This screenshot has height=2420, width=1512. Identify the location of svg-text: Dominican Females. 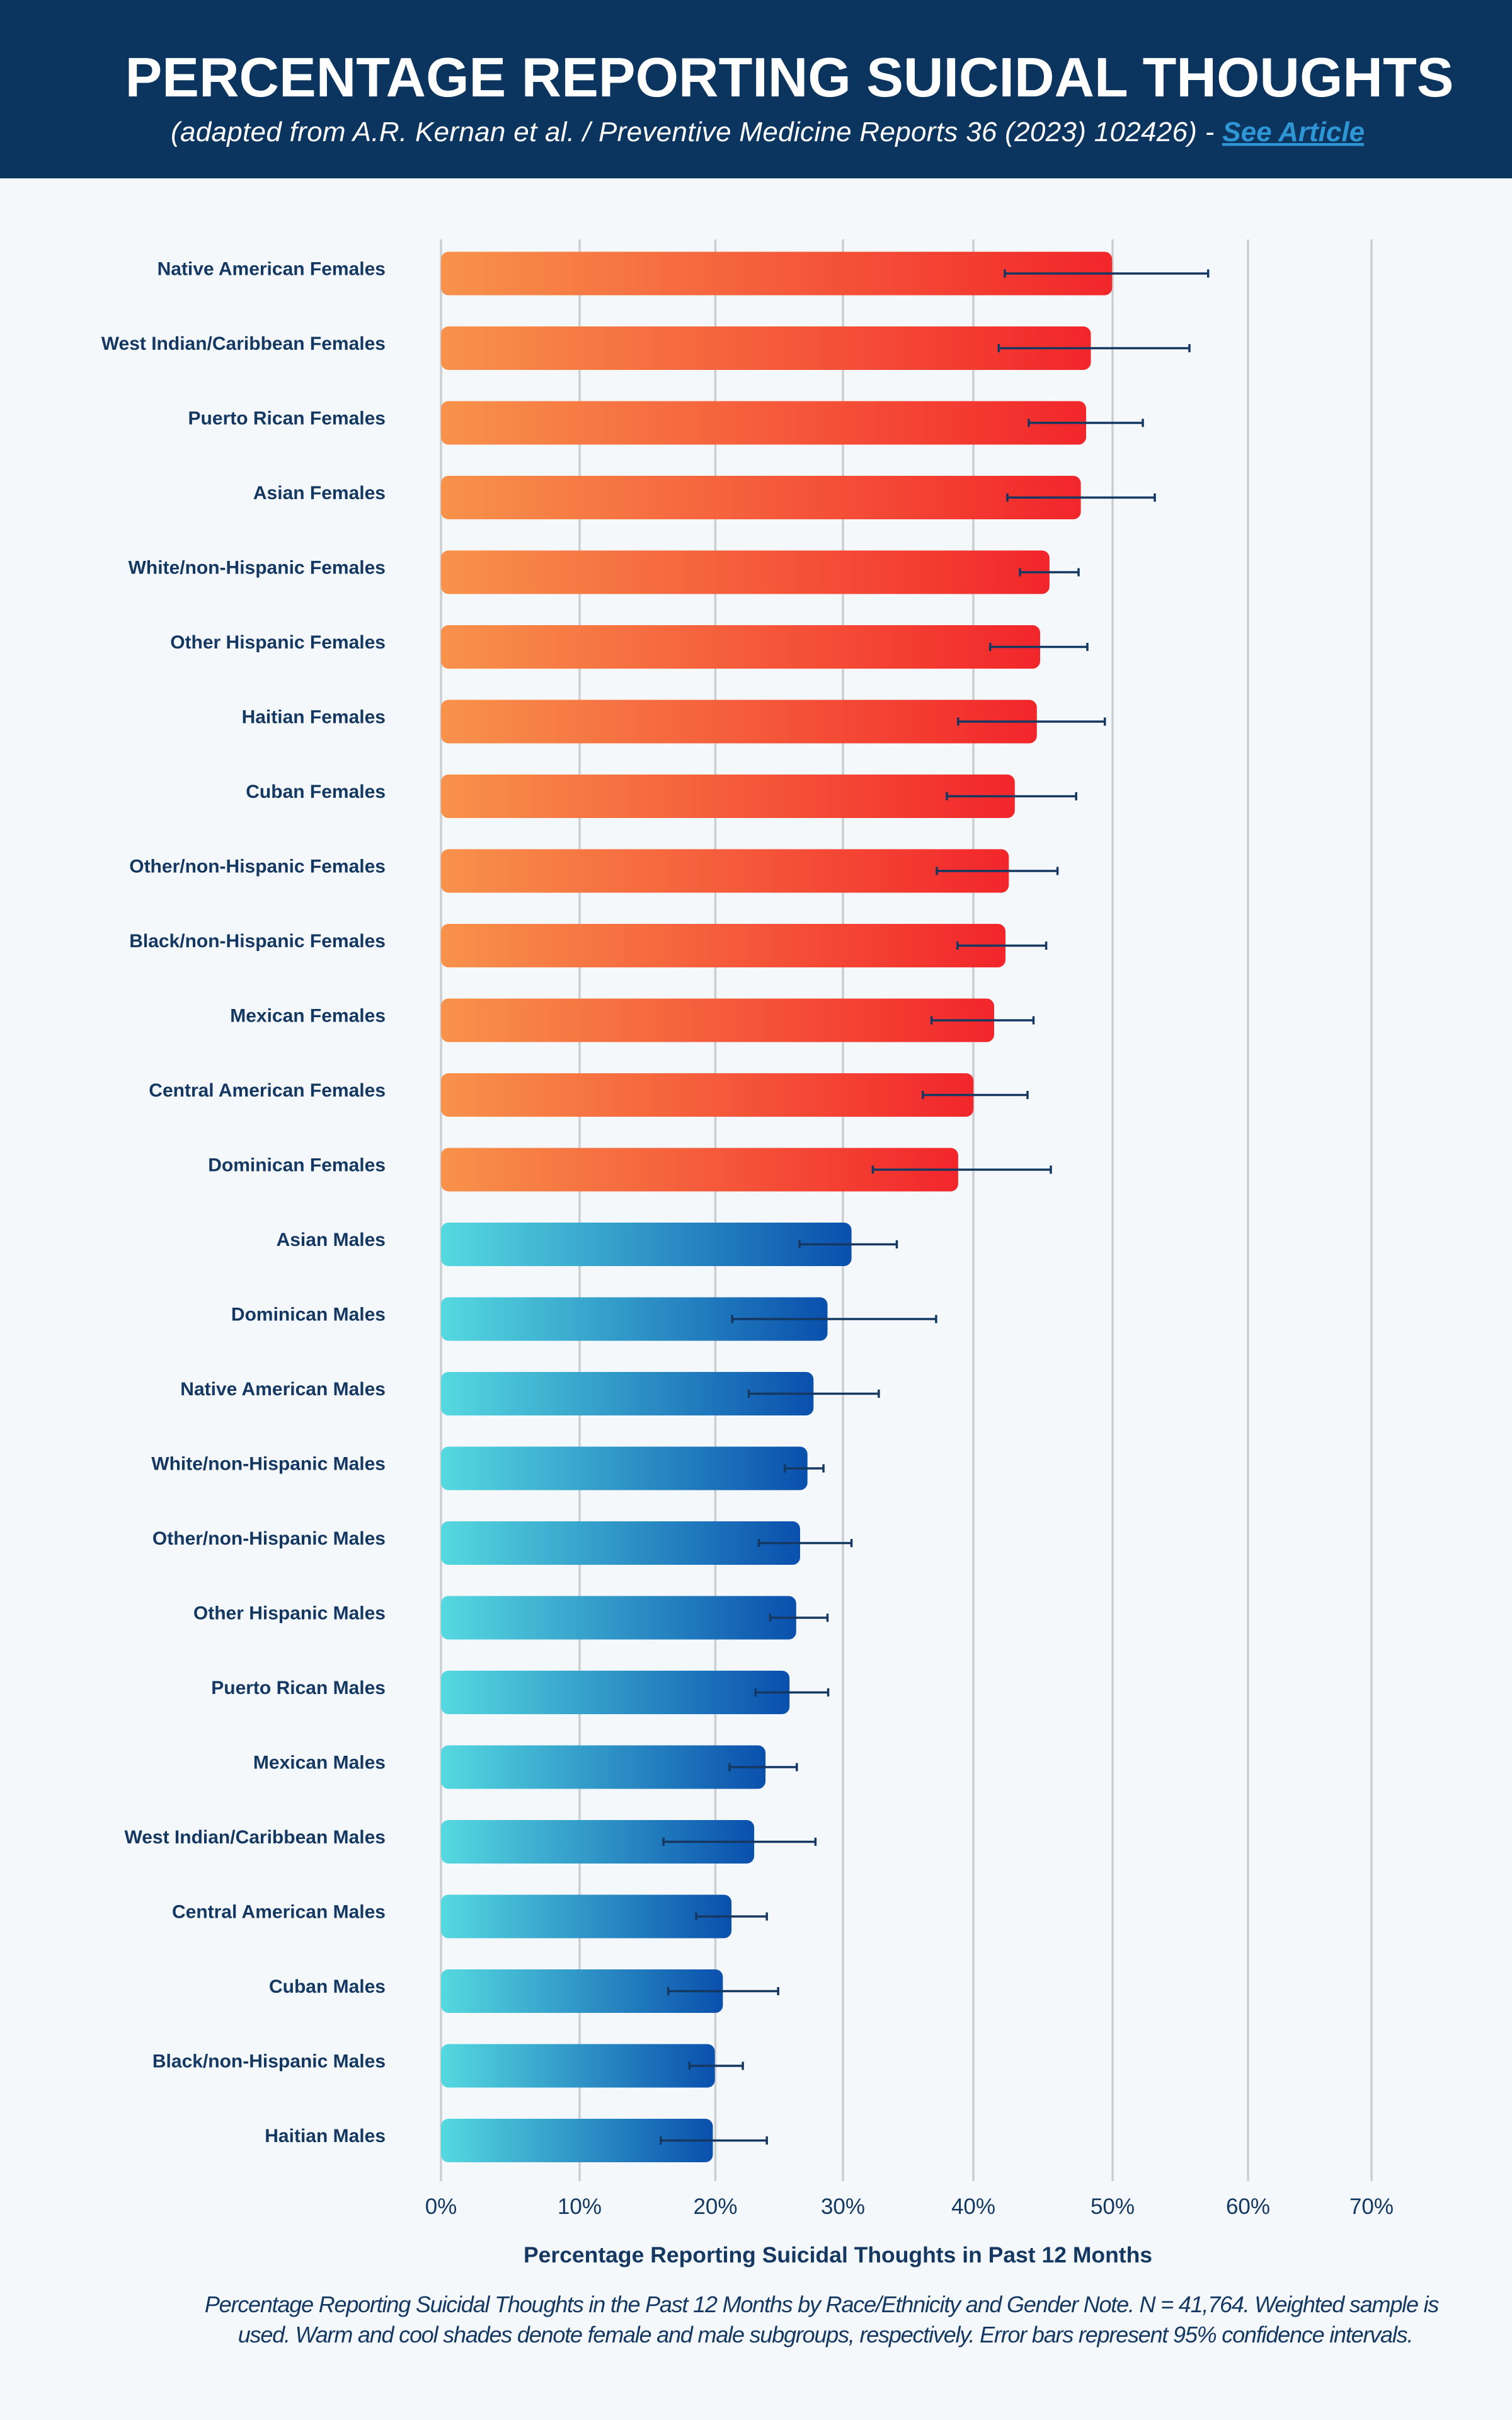
(297, 1166).